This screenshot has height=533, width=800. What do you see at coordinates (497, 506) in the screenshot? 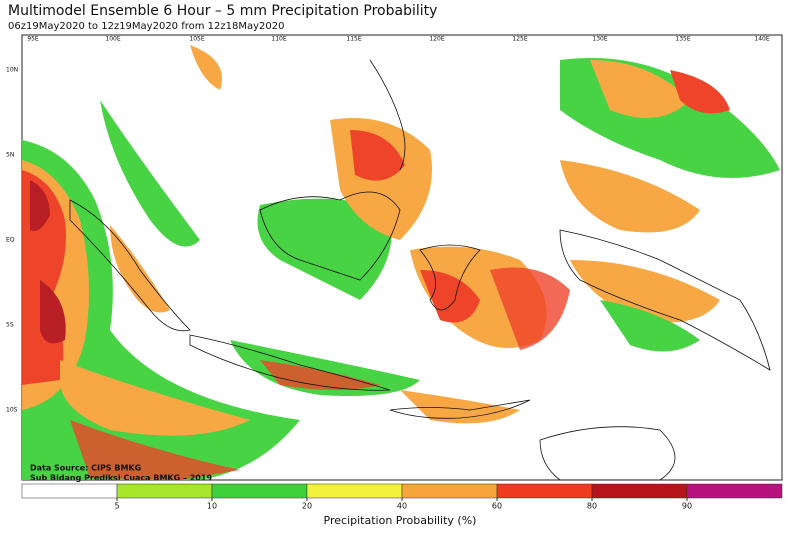
I see `colorbar-tick-label: 60` at bounding box center [497, 506].